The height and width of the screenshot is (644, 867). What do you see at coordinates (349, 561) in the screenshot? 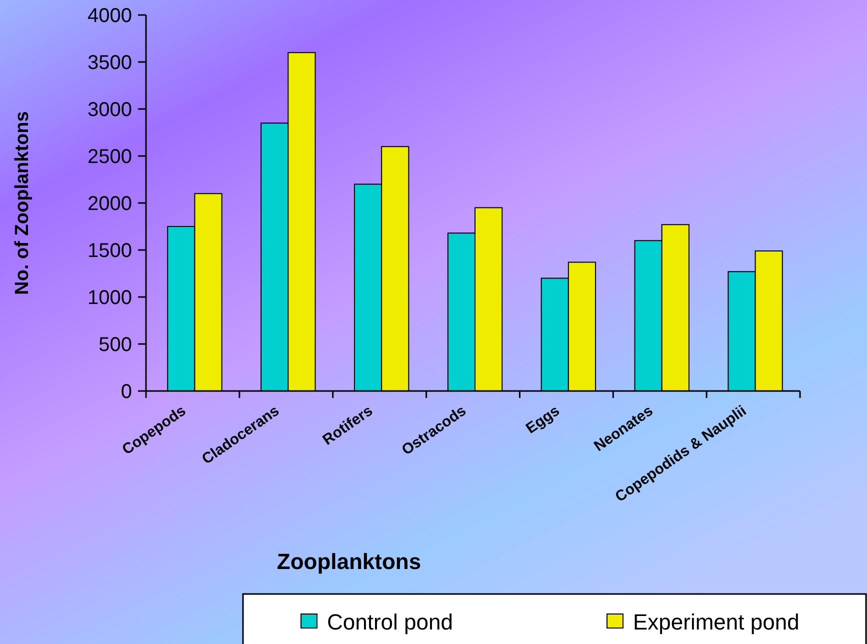
I see `x-axis-title: Zooplanktons` at bounding box center [349, 561].